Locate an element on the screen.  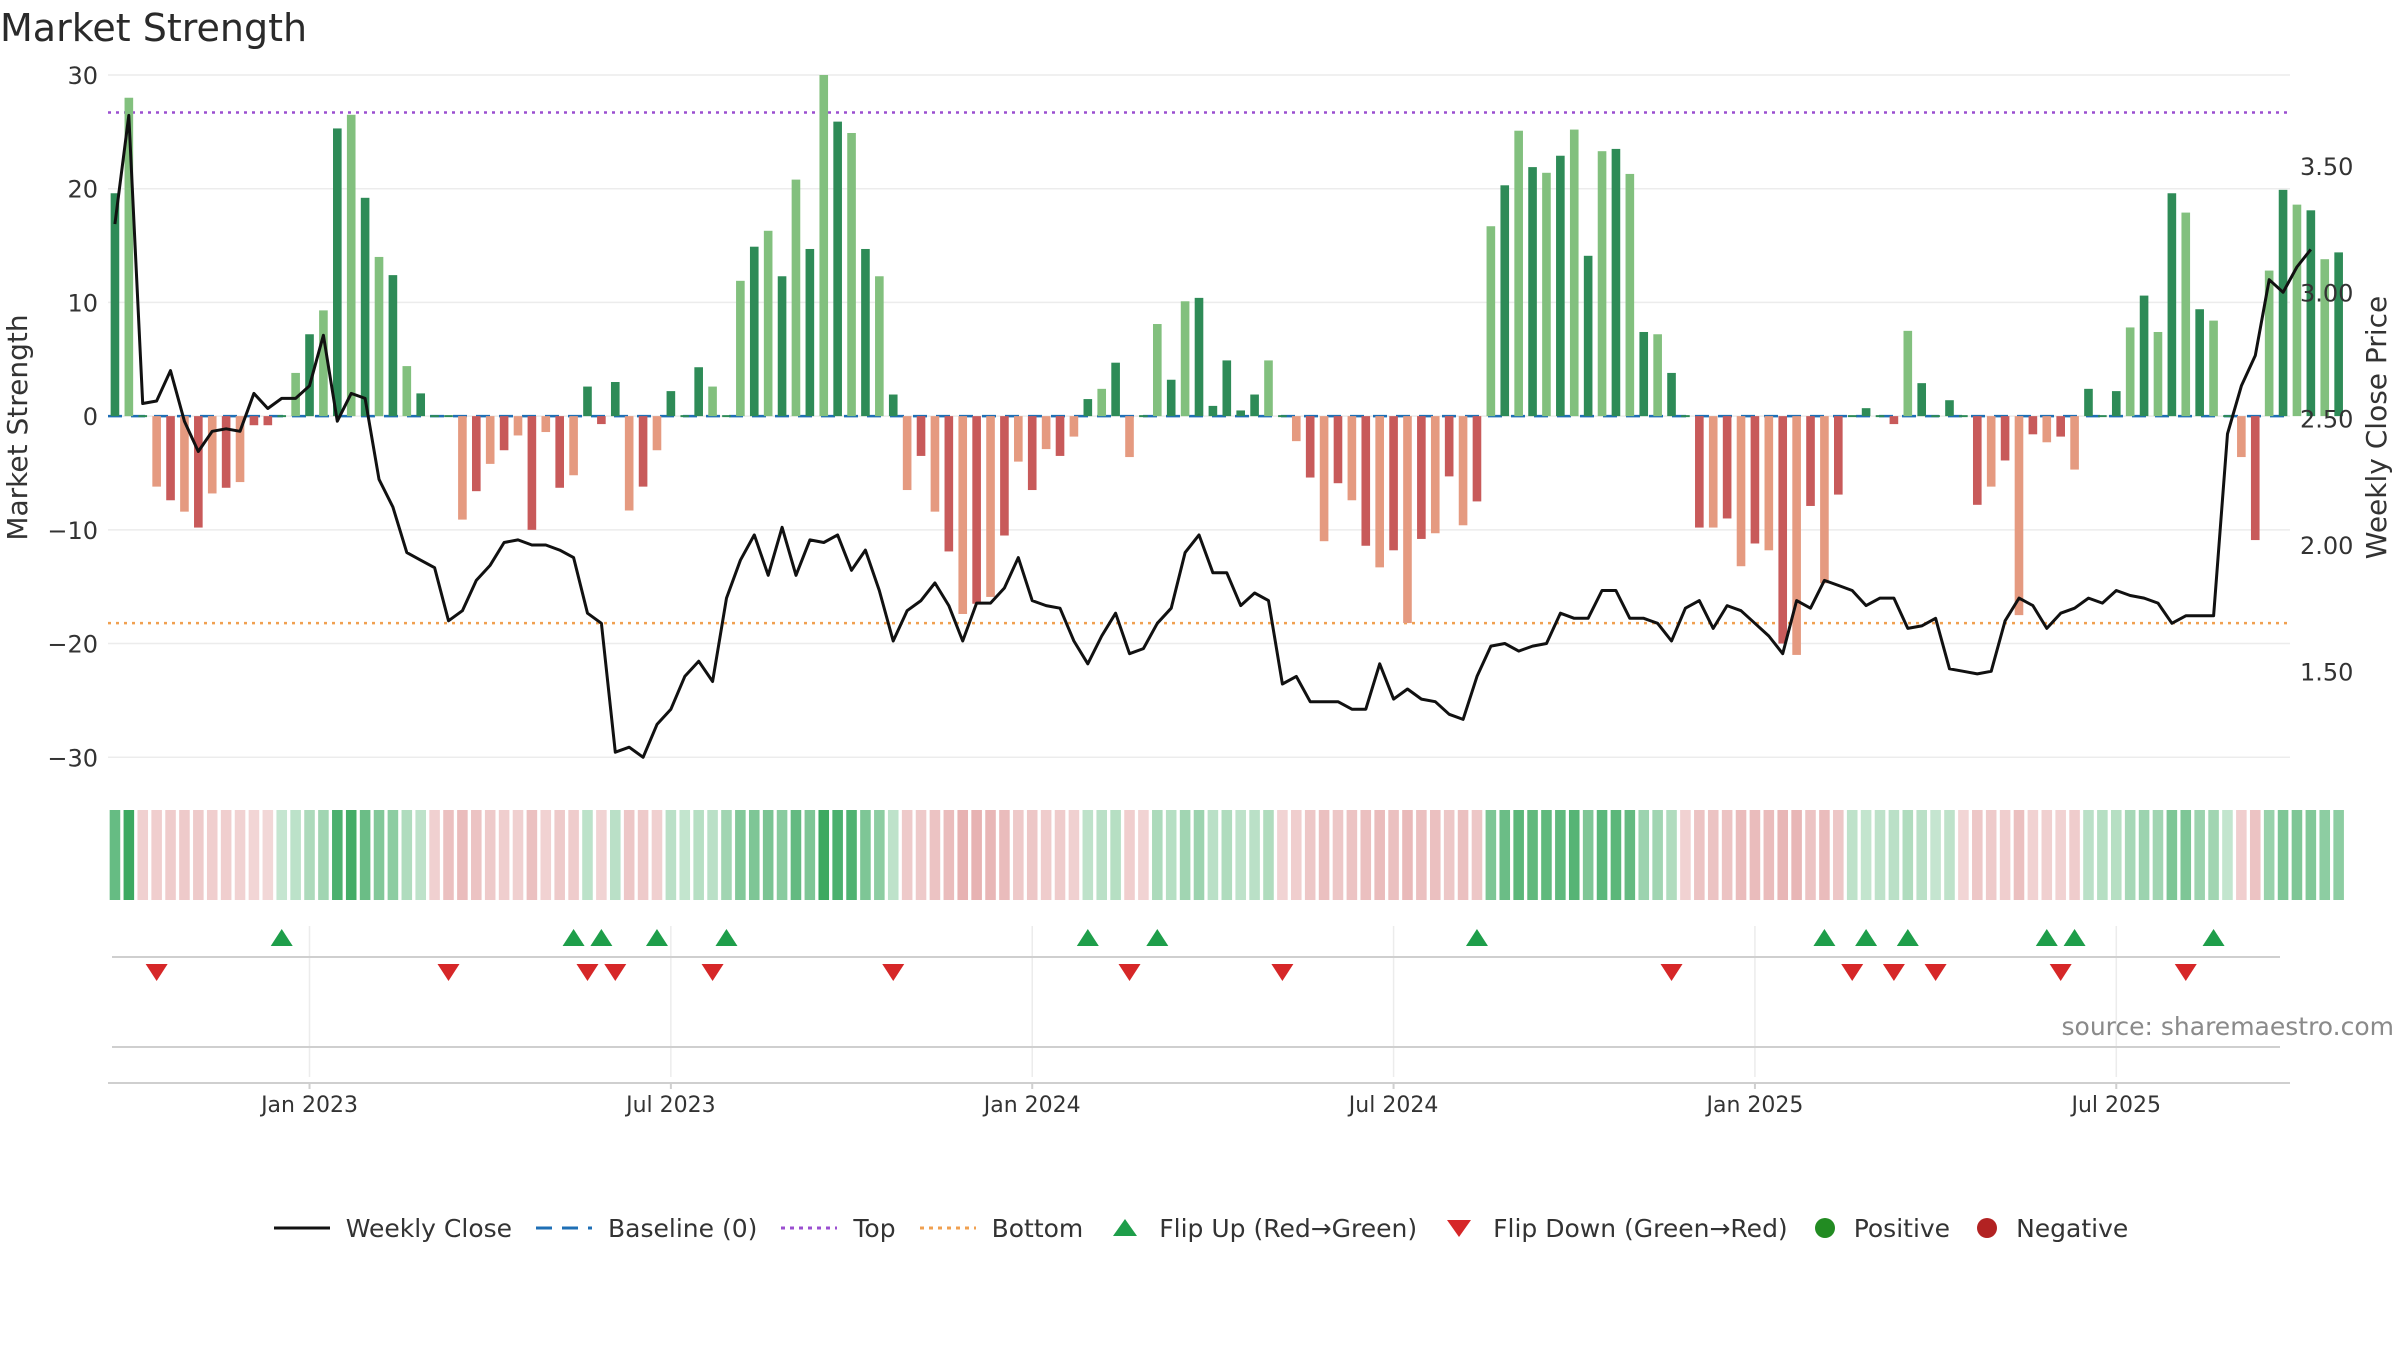
y-tick-label: 0 is located at coordinates (90, 417).